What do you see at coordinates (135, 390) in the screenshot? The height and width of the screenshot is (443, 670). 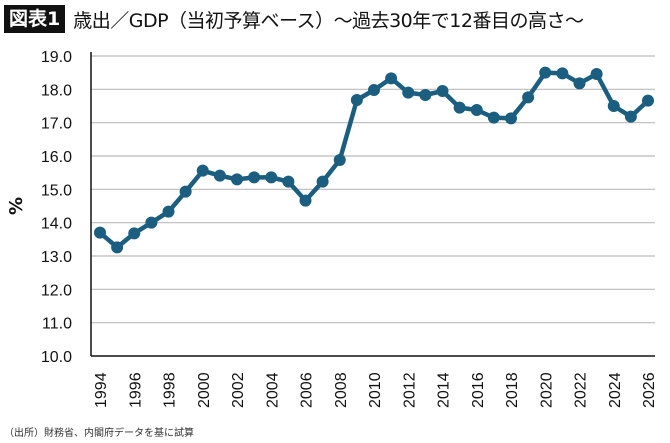 I see `x-tick-label: 1996` at bounding box center [135, 390].